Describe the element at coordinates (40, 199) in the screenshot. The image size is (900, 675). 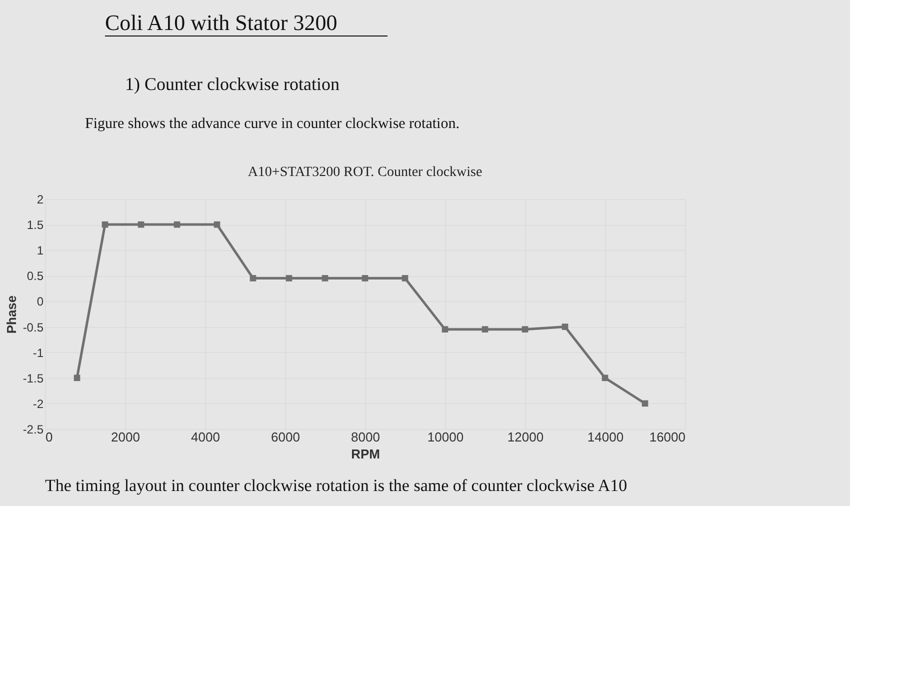
I see `y-tick-label: 2` at that location.